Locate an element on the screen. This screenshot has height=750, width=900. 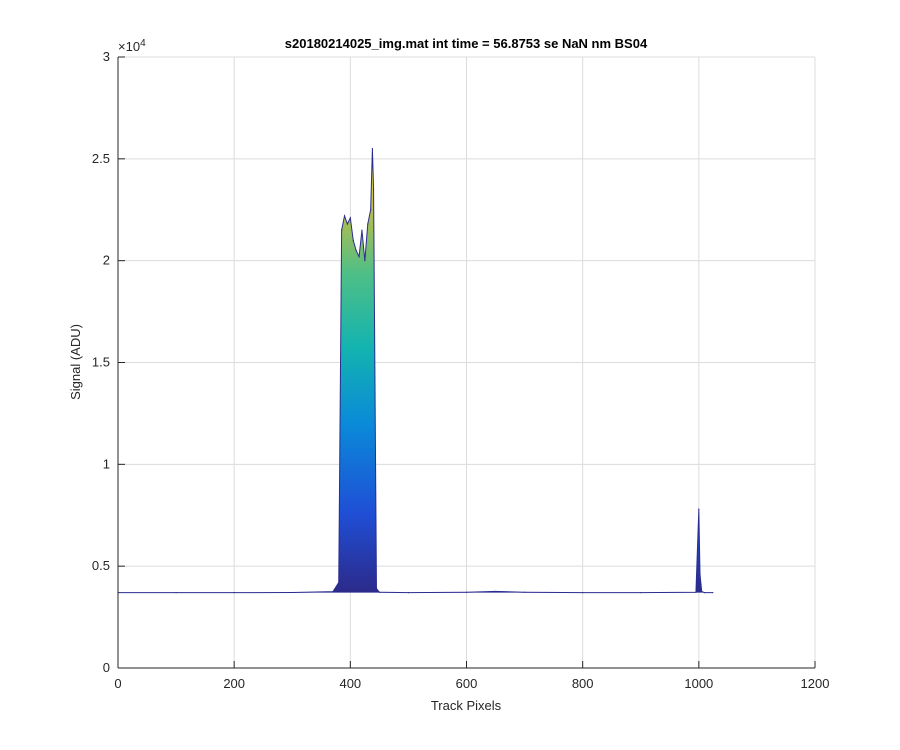
x-tick-label: 800 is located at coordinates (583, 683).